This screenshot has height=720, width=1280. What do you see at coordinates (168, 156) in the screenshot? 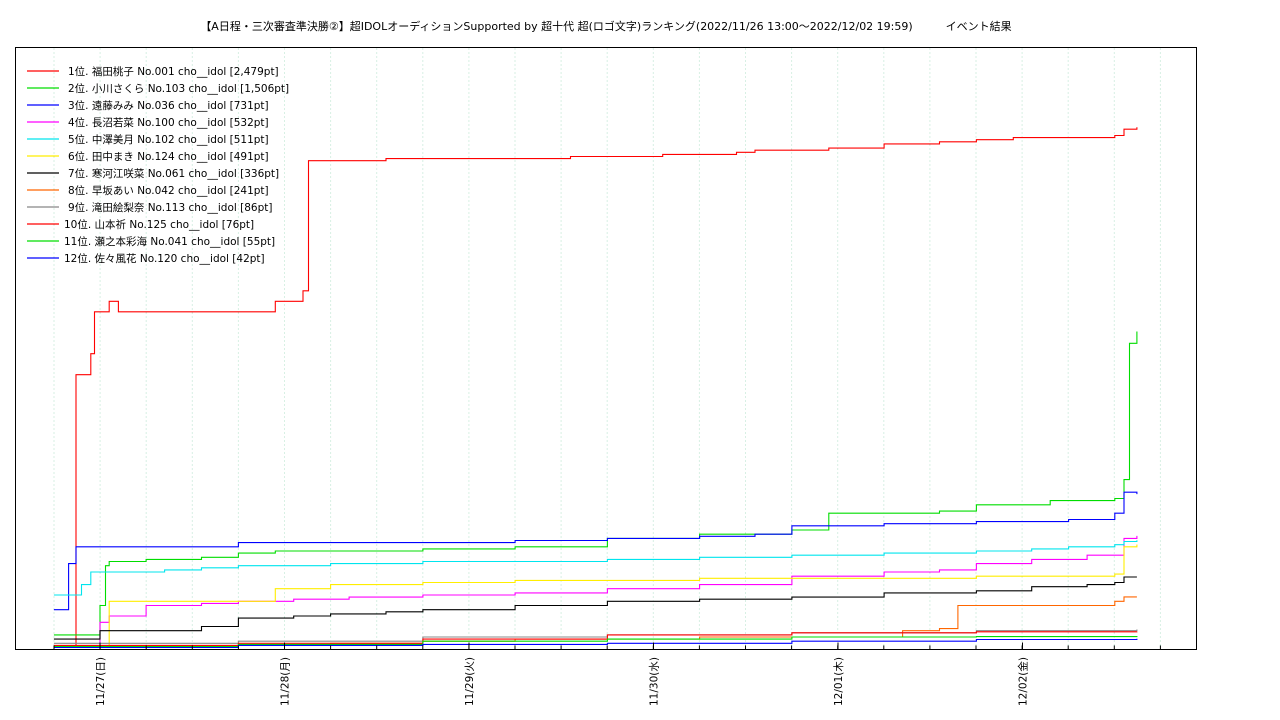
I see `legend-label: 6位. 田中まき No.124 cho__idol [491pt]` at bounding box center [168, 156].